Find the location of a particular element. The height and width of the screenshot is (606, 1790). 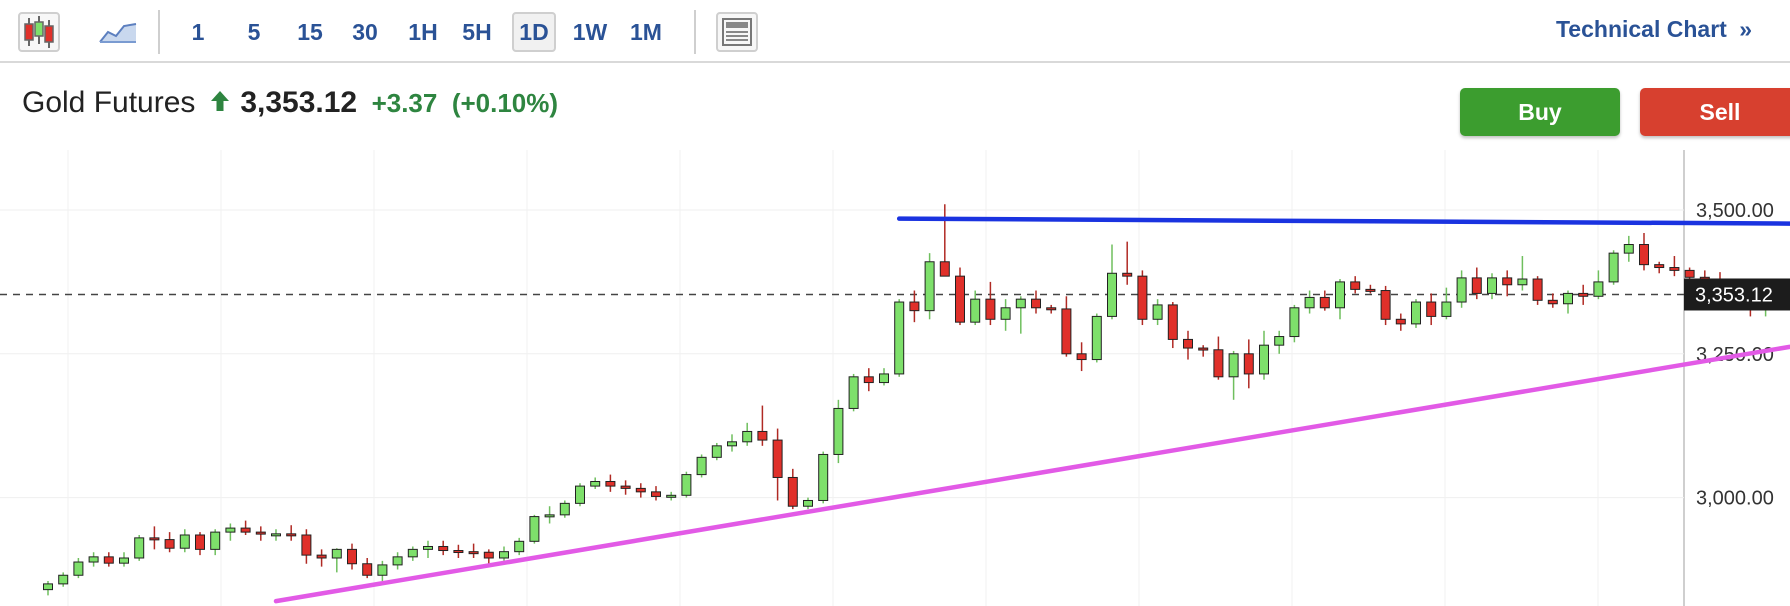

resistance-trendline is located at coordinates (1343, 221).